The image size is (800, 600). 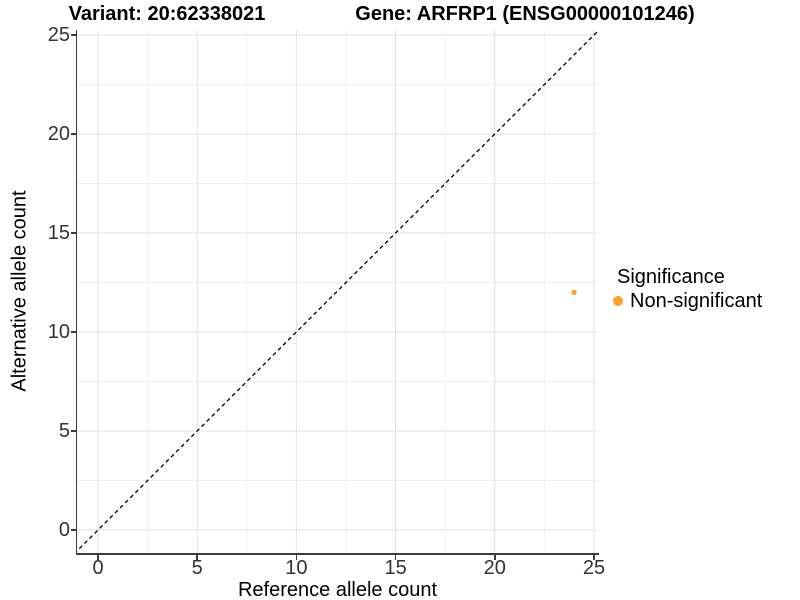 I want to click on x-tick-label: 5, so click(x=197, y=568).